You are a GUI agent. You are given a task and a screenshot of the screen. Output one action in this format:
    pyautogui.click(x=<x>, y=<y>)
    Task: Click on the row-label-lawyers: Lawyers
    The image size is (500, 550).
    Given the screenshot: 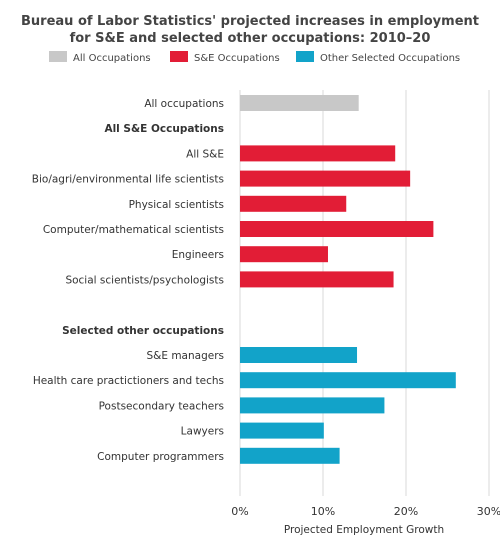 What is the action you would take?
    pyautogui.click(x=202, y=432)
    